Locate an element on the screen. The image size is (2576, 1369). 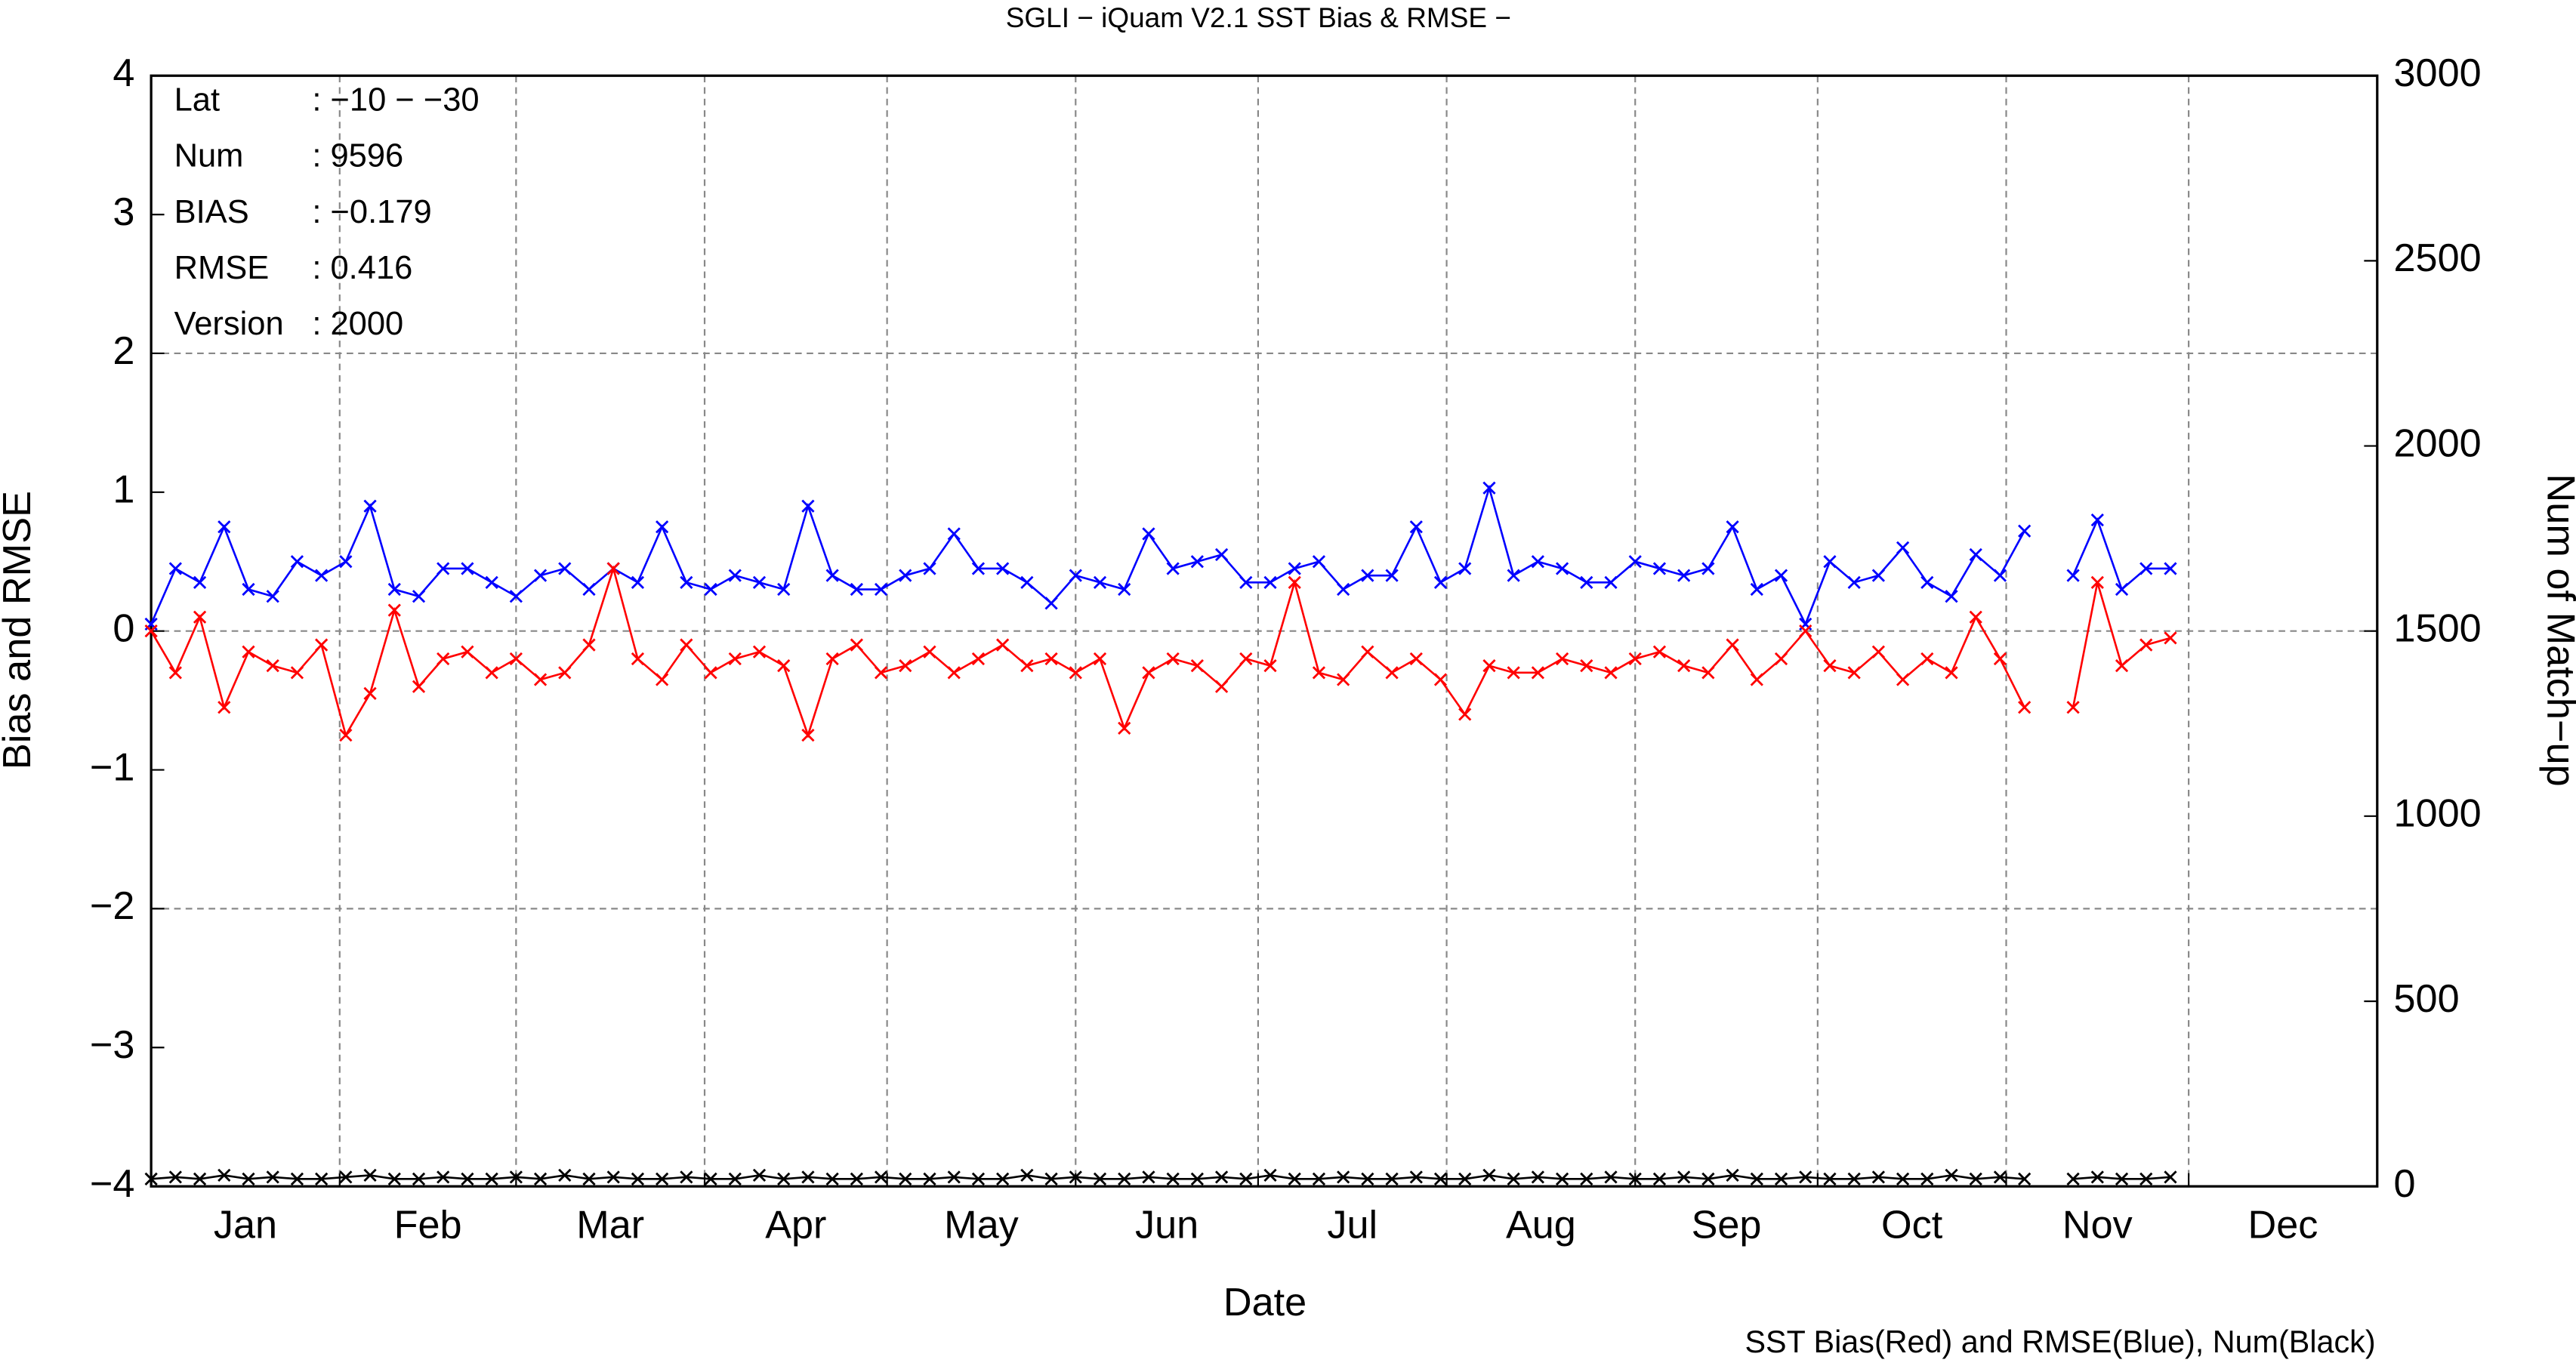
y-tick-label: −2 is located at coordinates (112, 906).